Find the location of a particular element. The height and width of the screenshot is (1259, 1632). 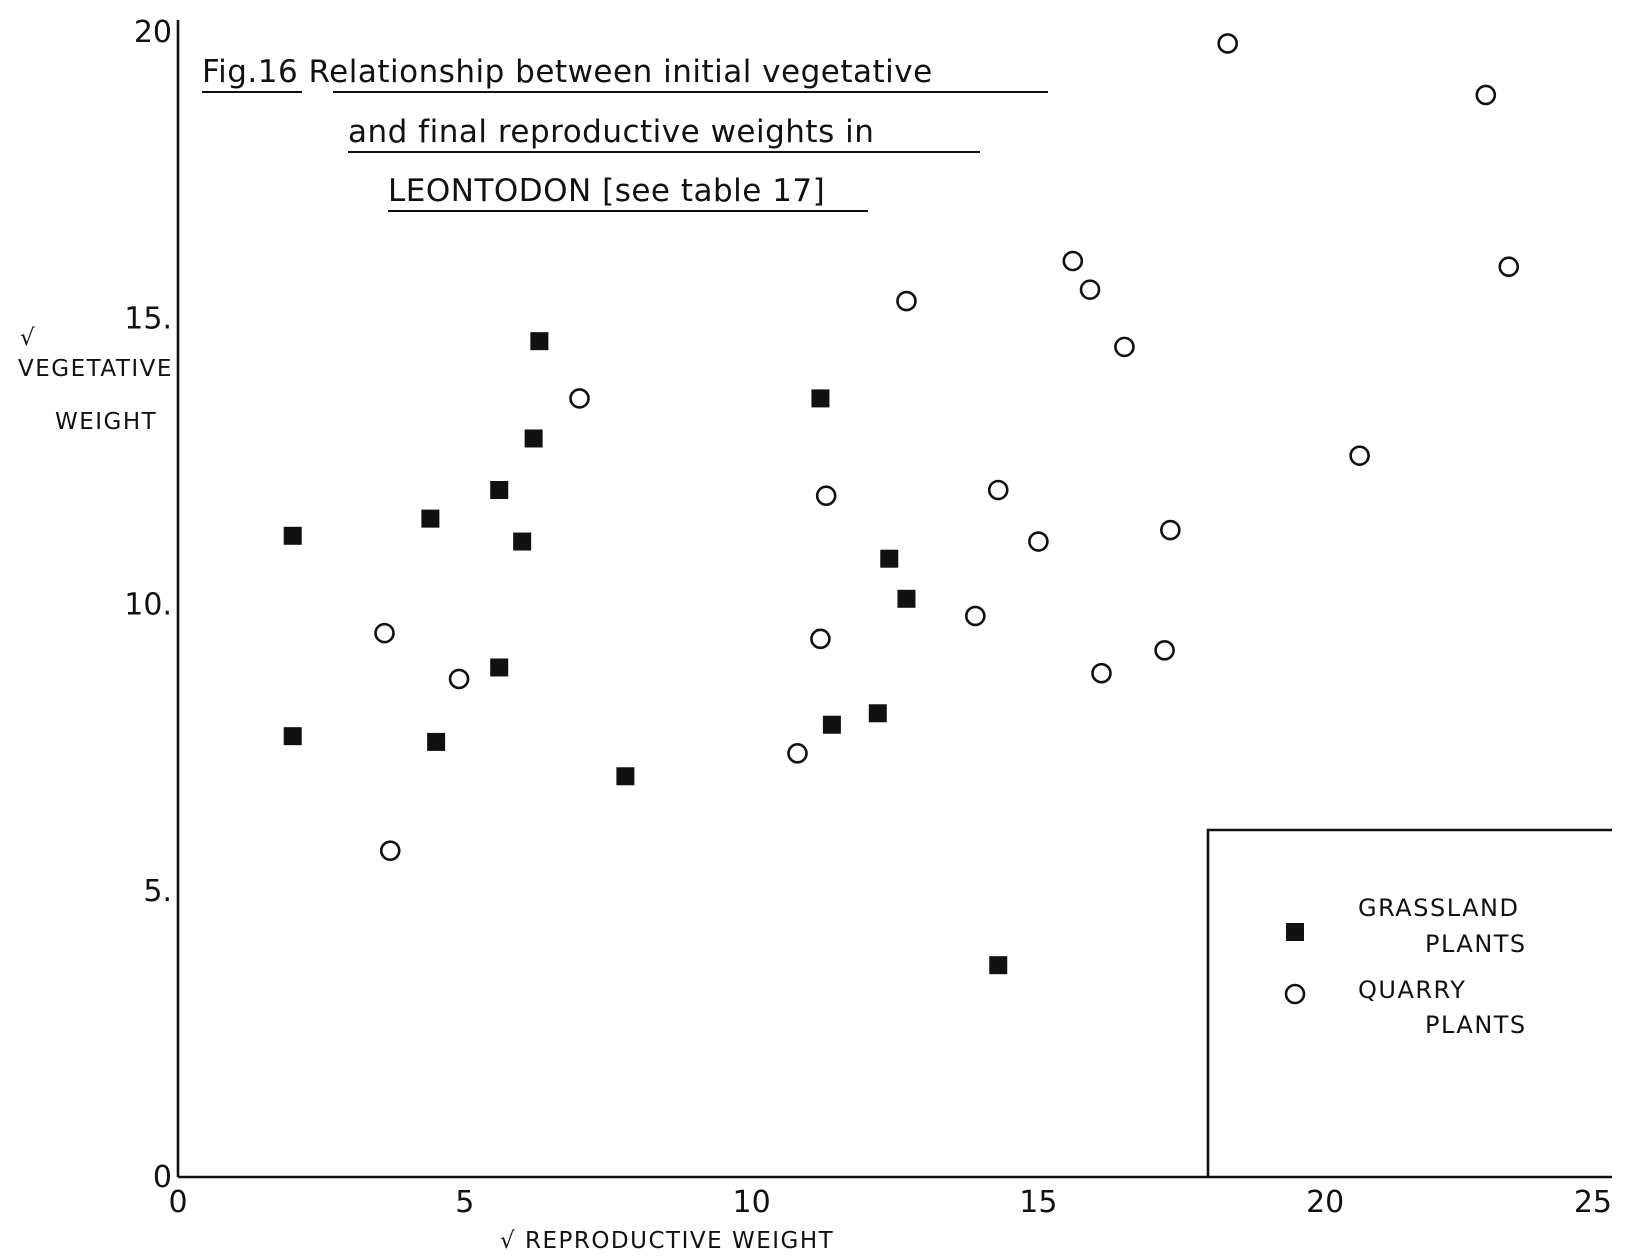

y-axis-label-line-1: VEGETATIVE is located at coordinates (95, 369).